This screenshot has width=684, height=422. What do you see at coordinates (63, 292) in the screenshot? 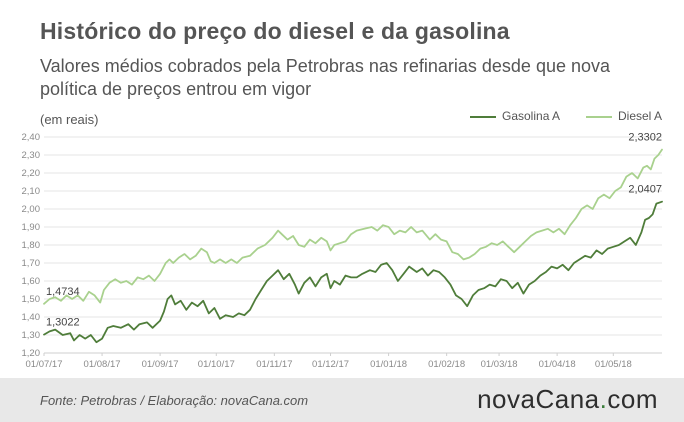
I see `data-label: 1,4734` at bounding box center [63, 292].